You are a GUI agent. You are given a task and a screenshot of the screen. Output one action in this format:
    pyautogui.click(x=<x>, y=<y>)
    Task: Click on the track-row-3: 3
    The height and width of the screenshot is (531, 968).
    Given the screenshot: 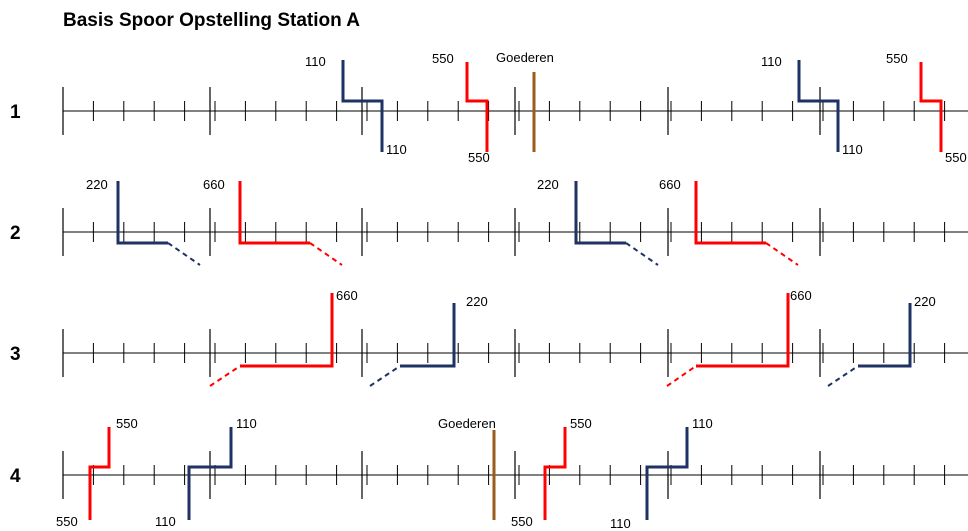 What is the action you would take?
    pyautogui.click(x=489, y=353)
    